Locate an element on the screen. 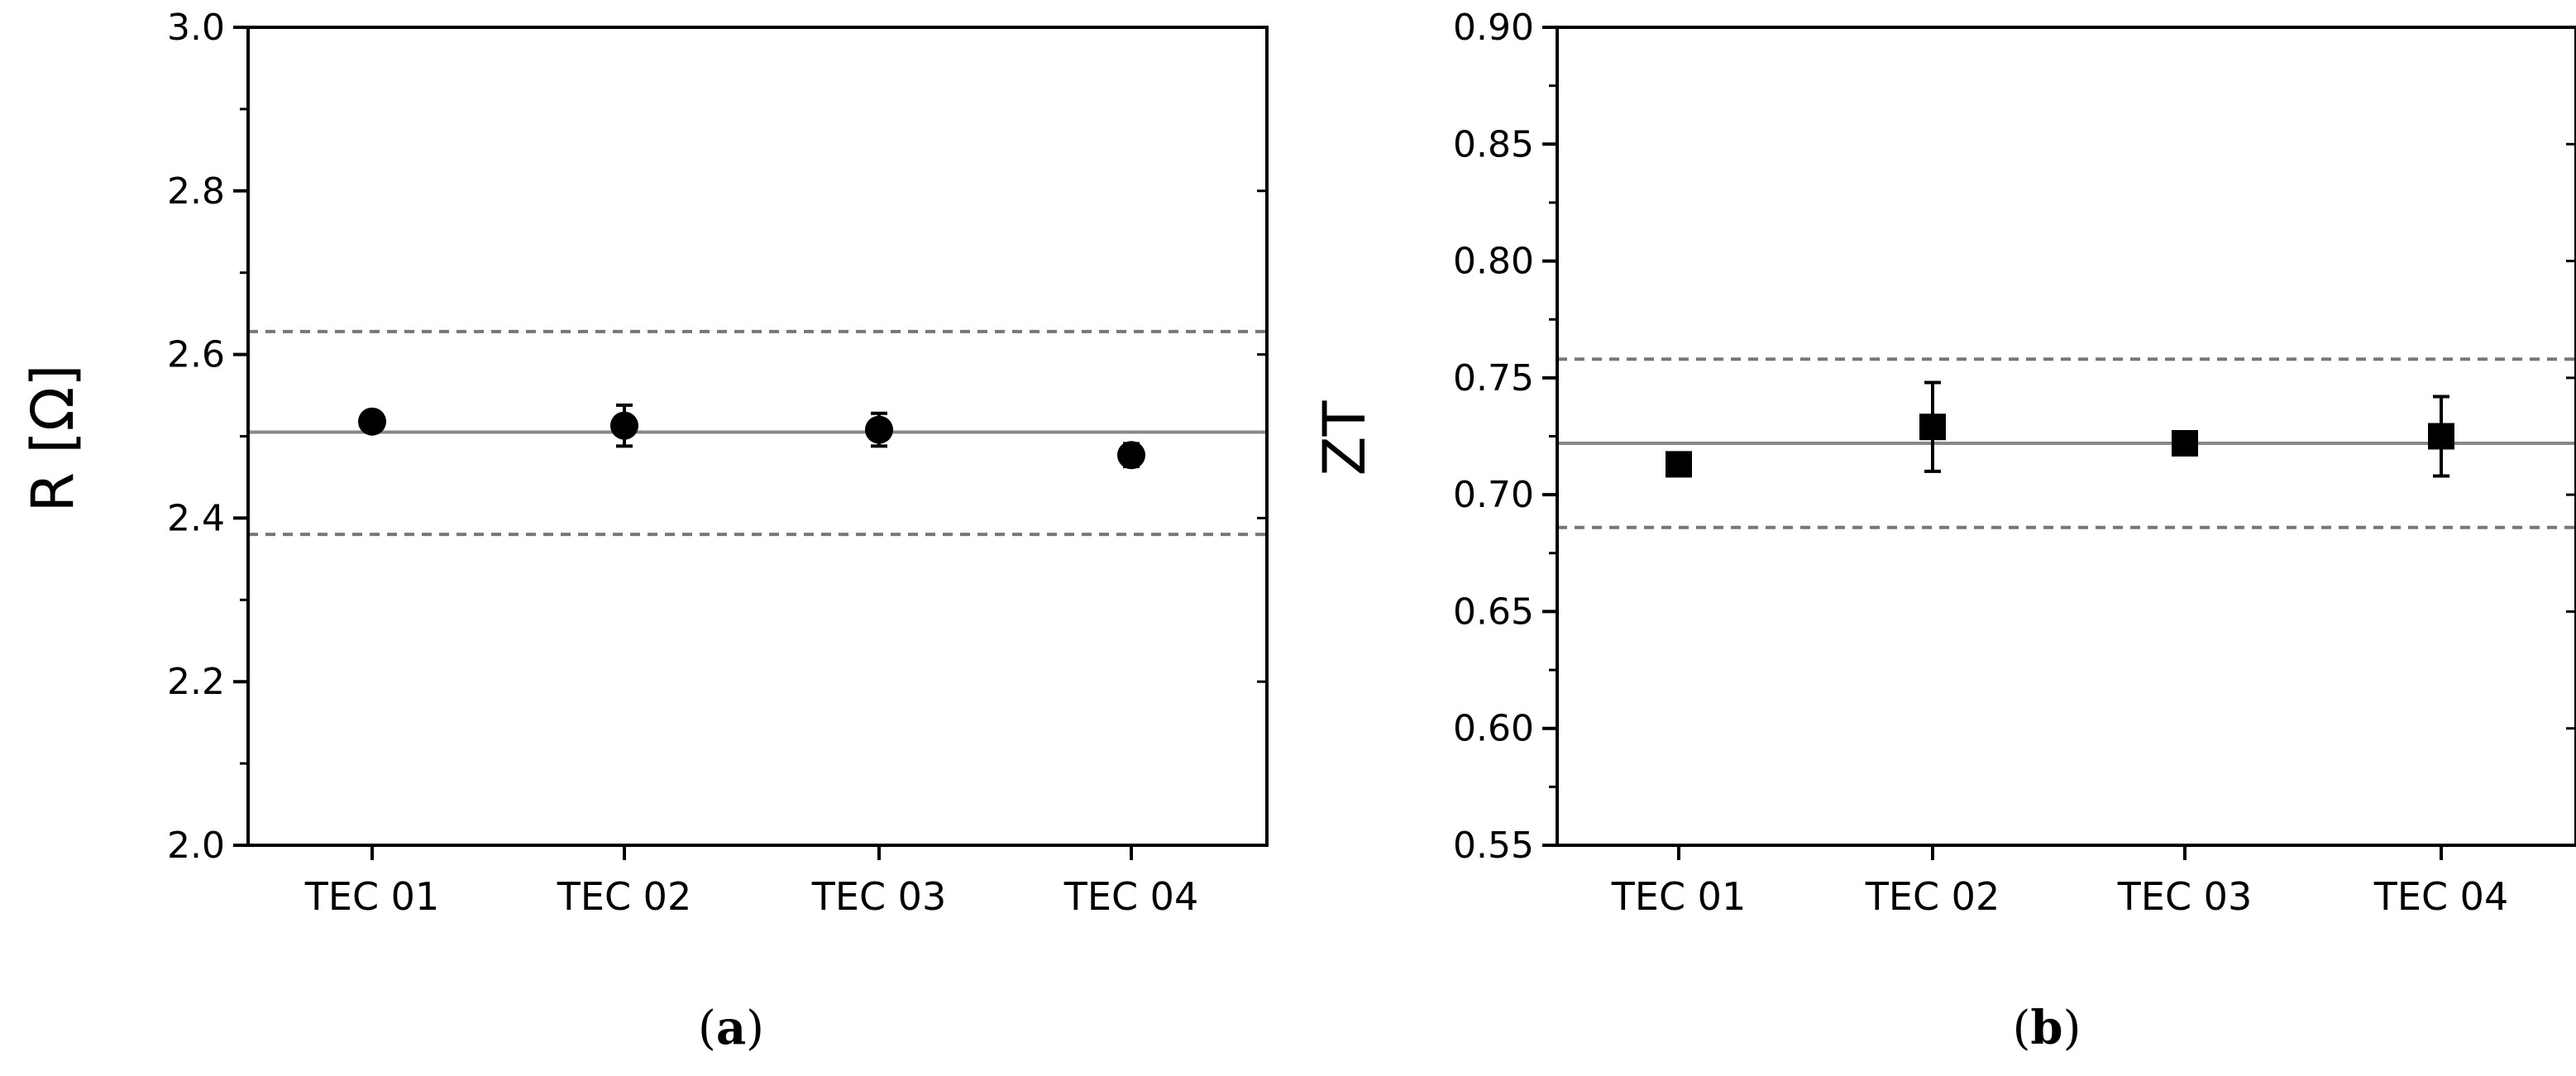 The width and height of the screenshot is (2576, 1076). y-tick-label: 0.55 is located at coordinates (1493, 846).